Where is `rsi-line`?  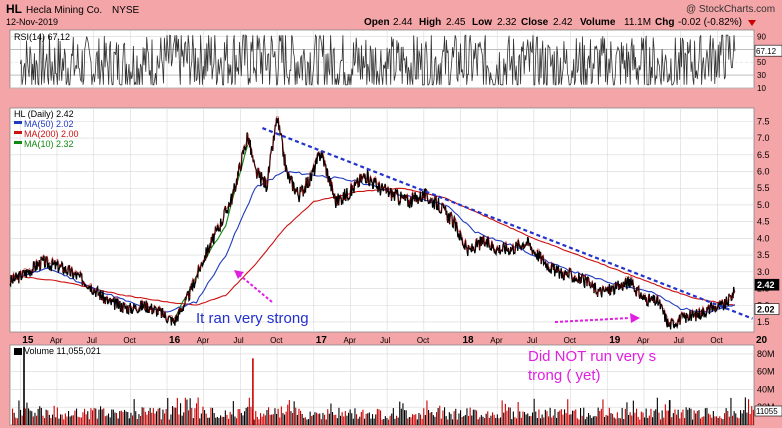
rsi-line is located at coordinates (377, 59).